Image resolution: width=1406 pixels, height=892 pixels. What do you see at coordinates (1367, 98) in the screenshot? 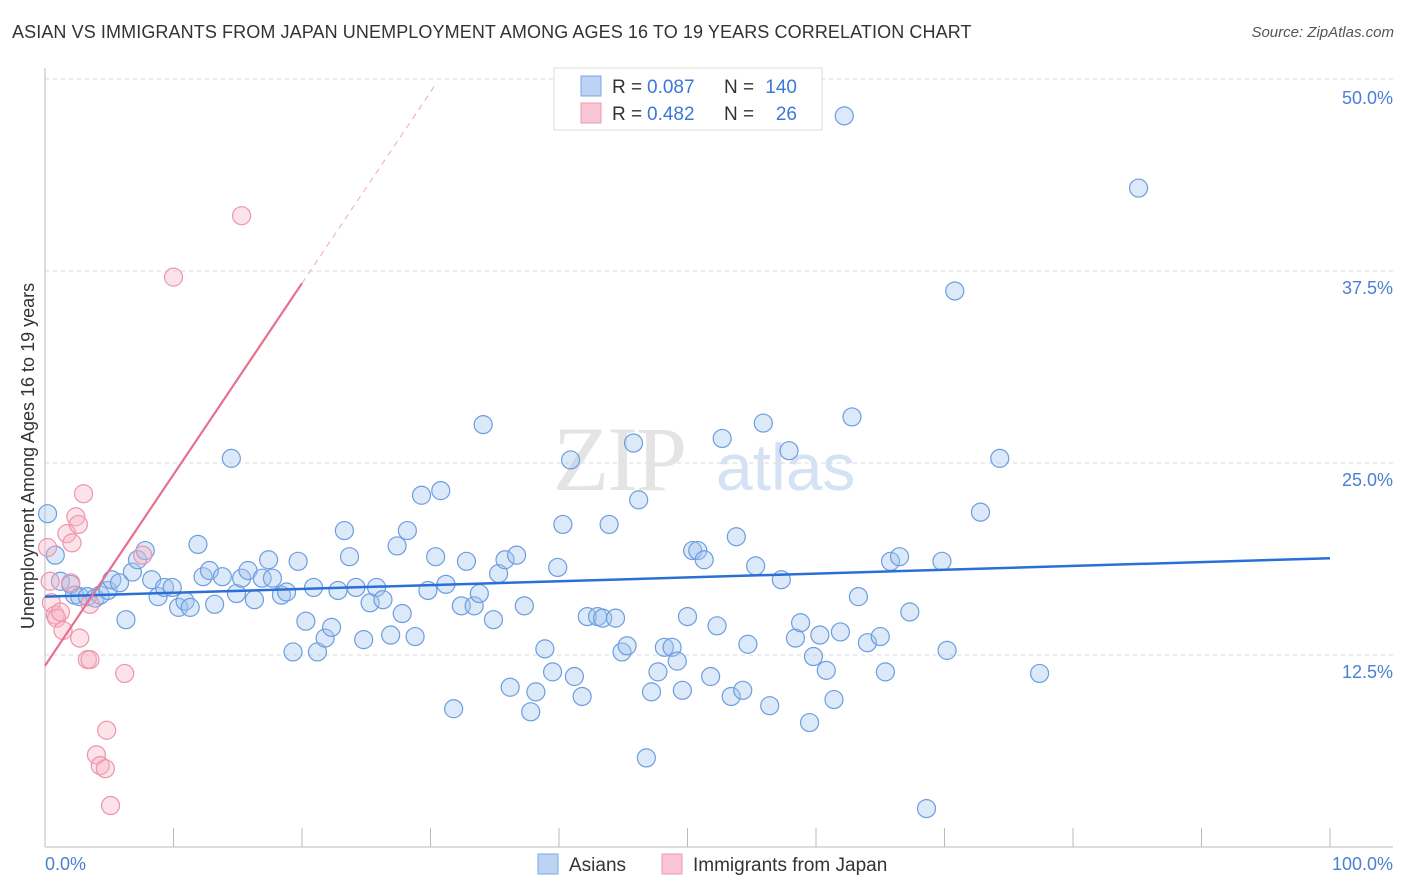
I see `y-tick-label: 50.0%` at bounding box center [1367, 98].